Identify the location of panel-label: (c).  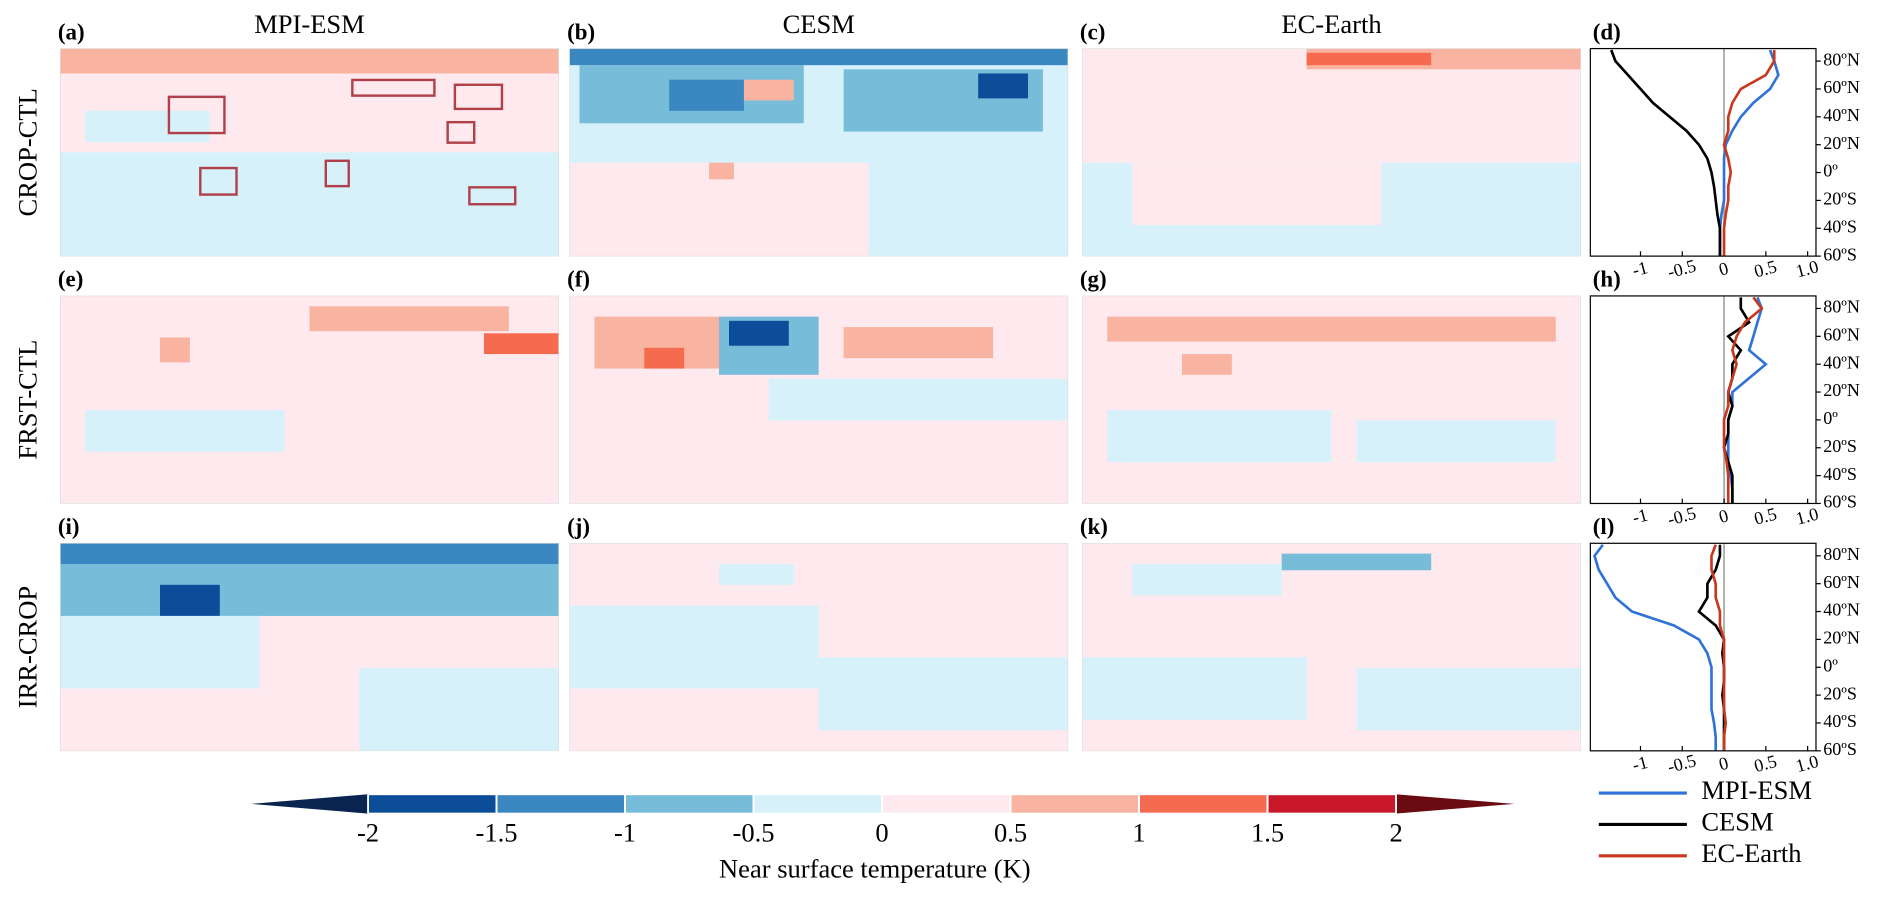
(1092, 31).